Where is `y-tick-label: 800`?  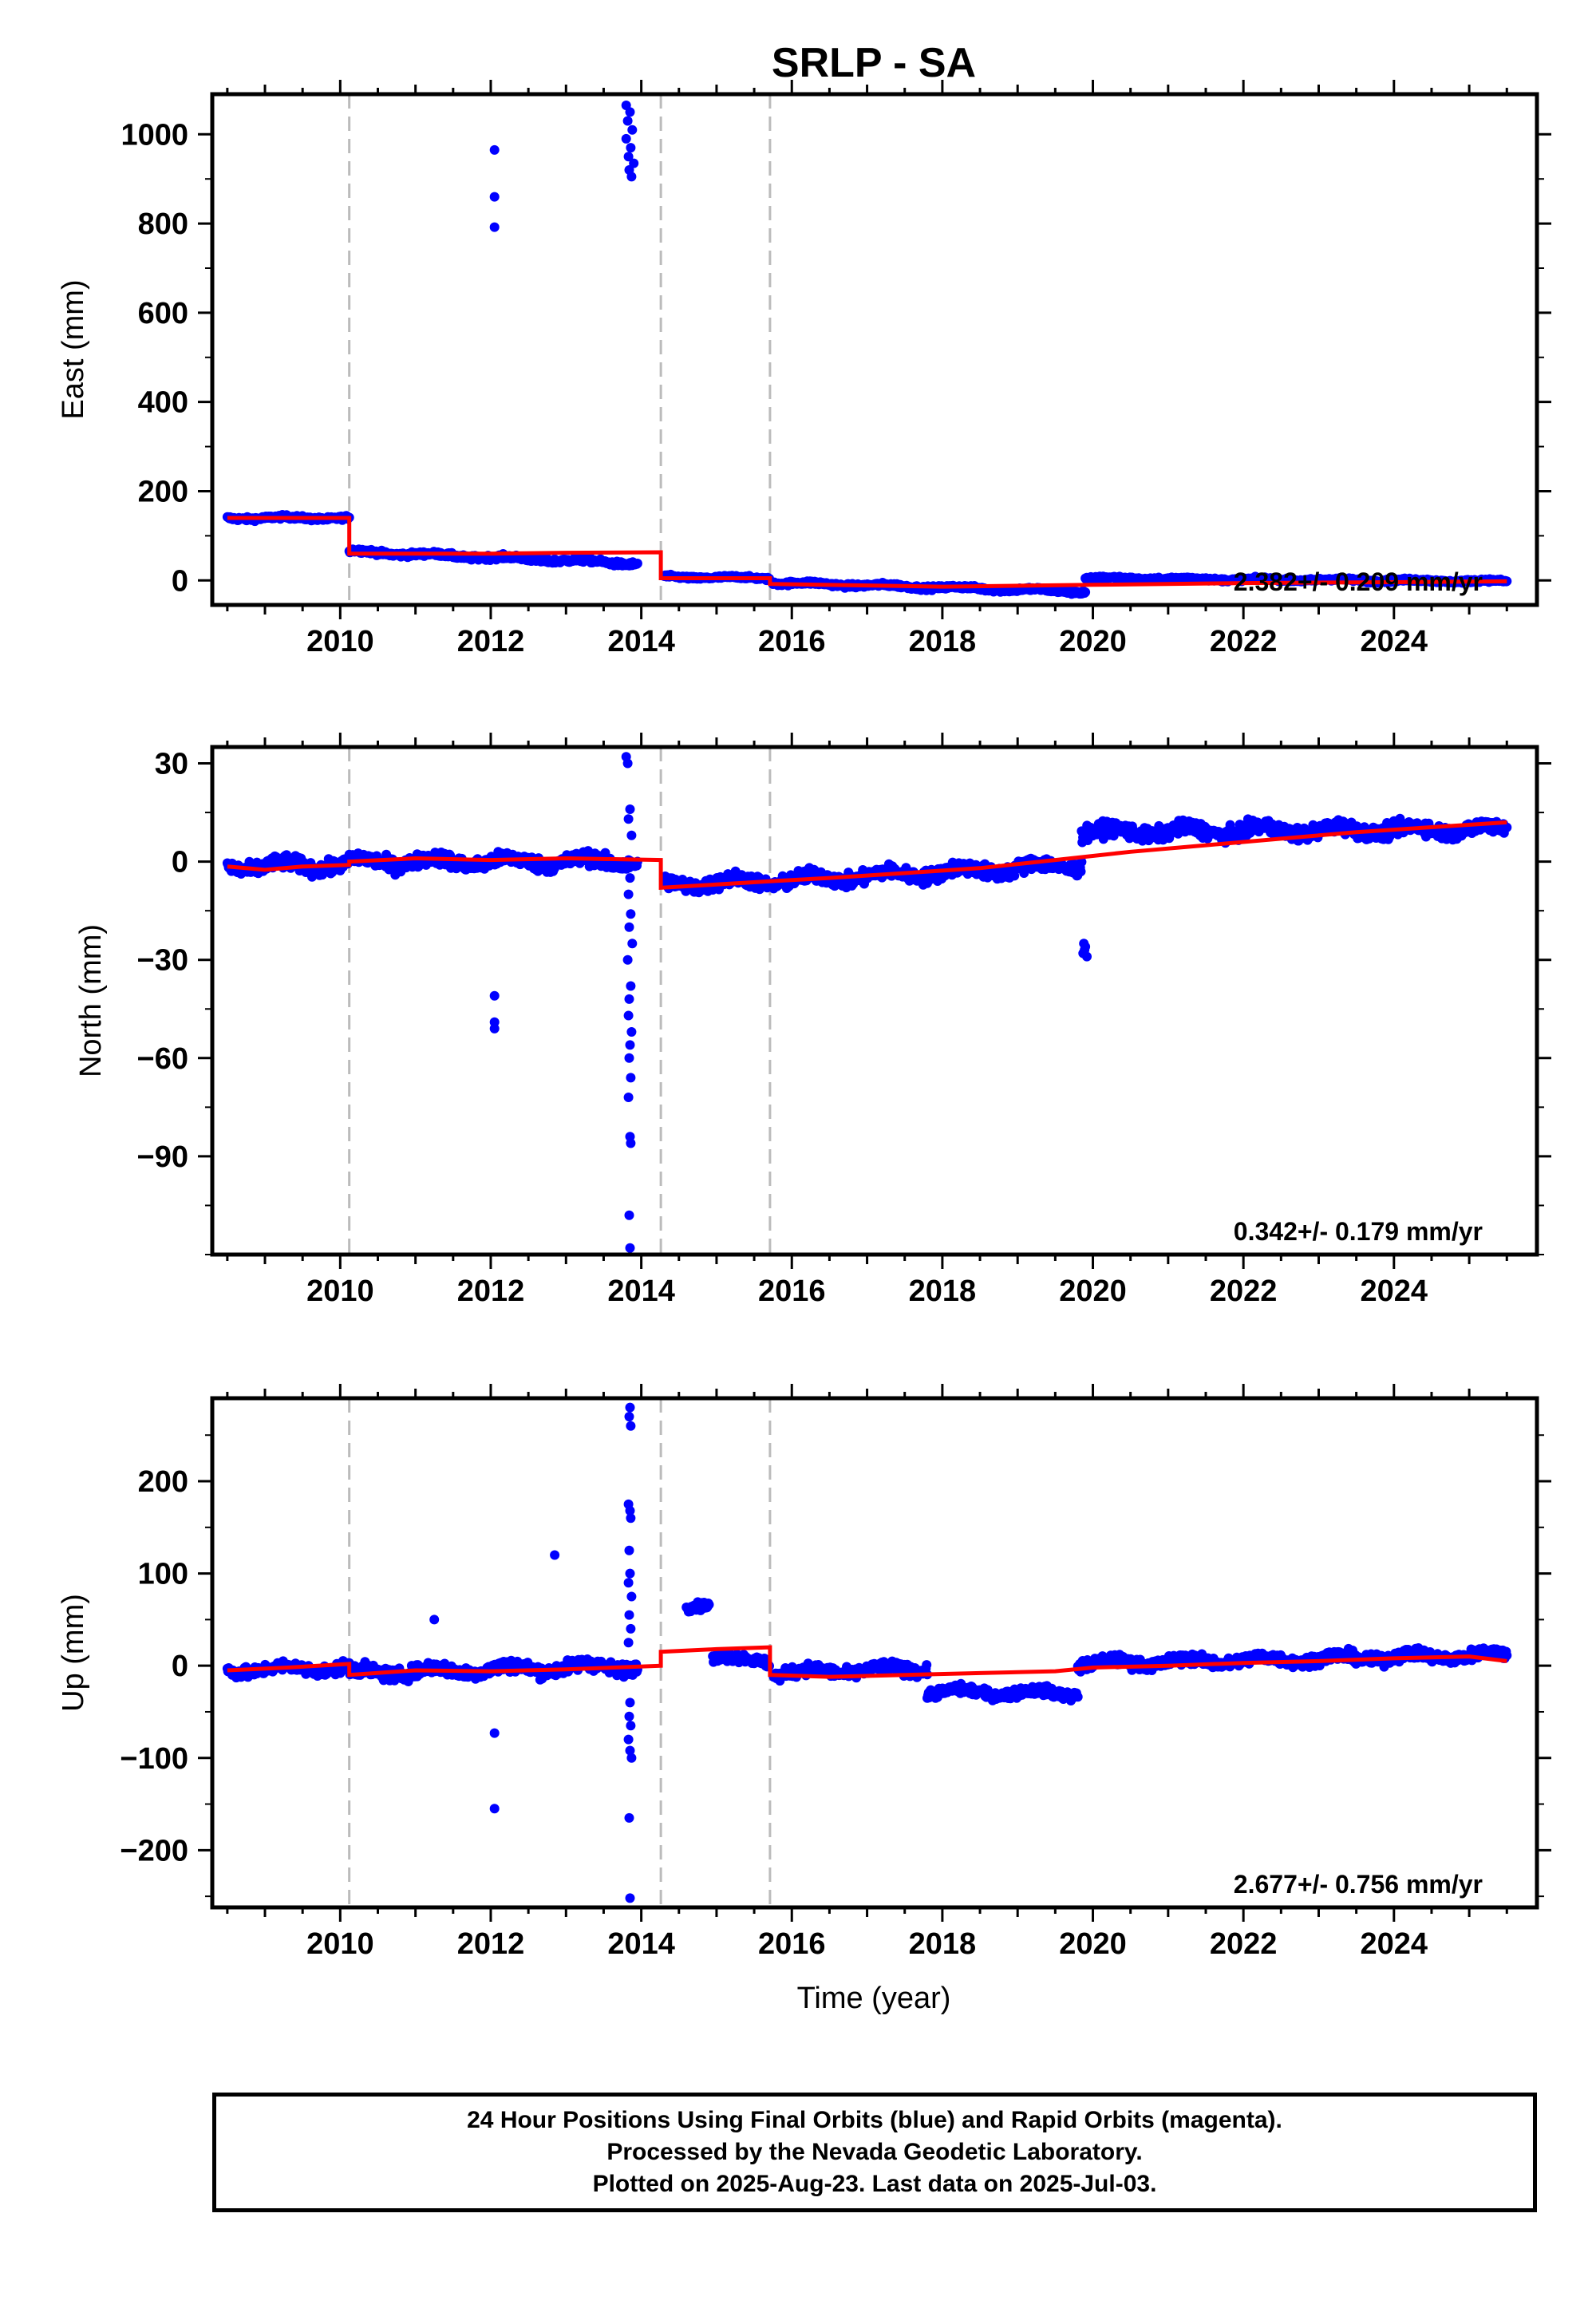
y-tick-label: 800 is located at coordinates (163, 224).